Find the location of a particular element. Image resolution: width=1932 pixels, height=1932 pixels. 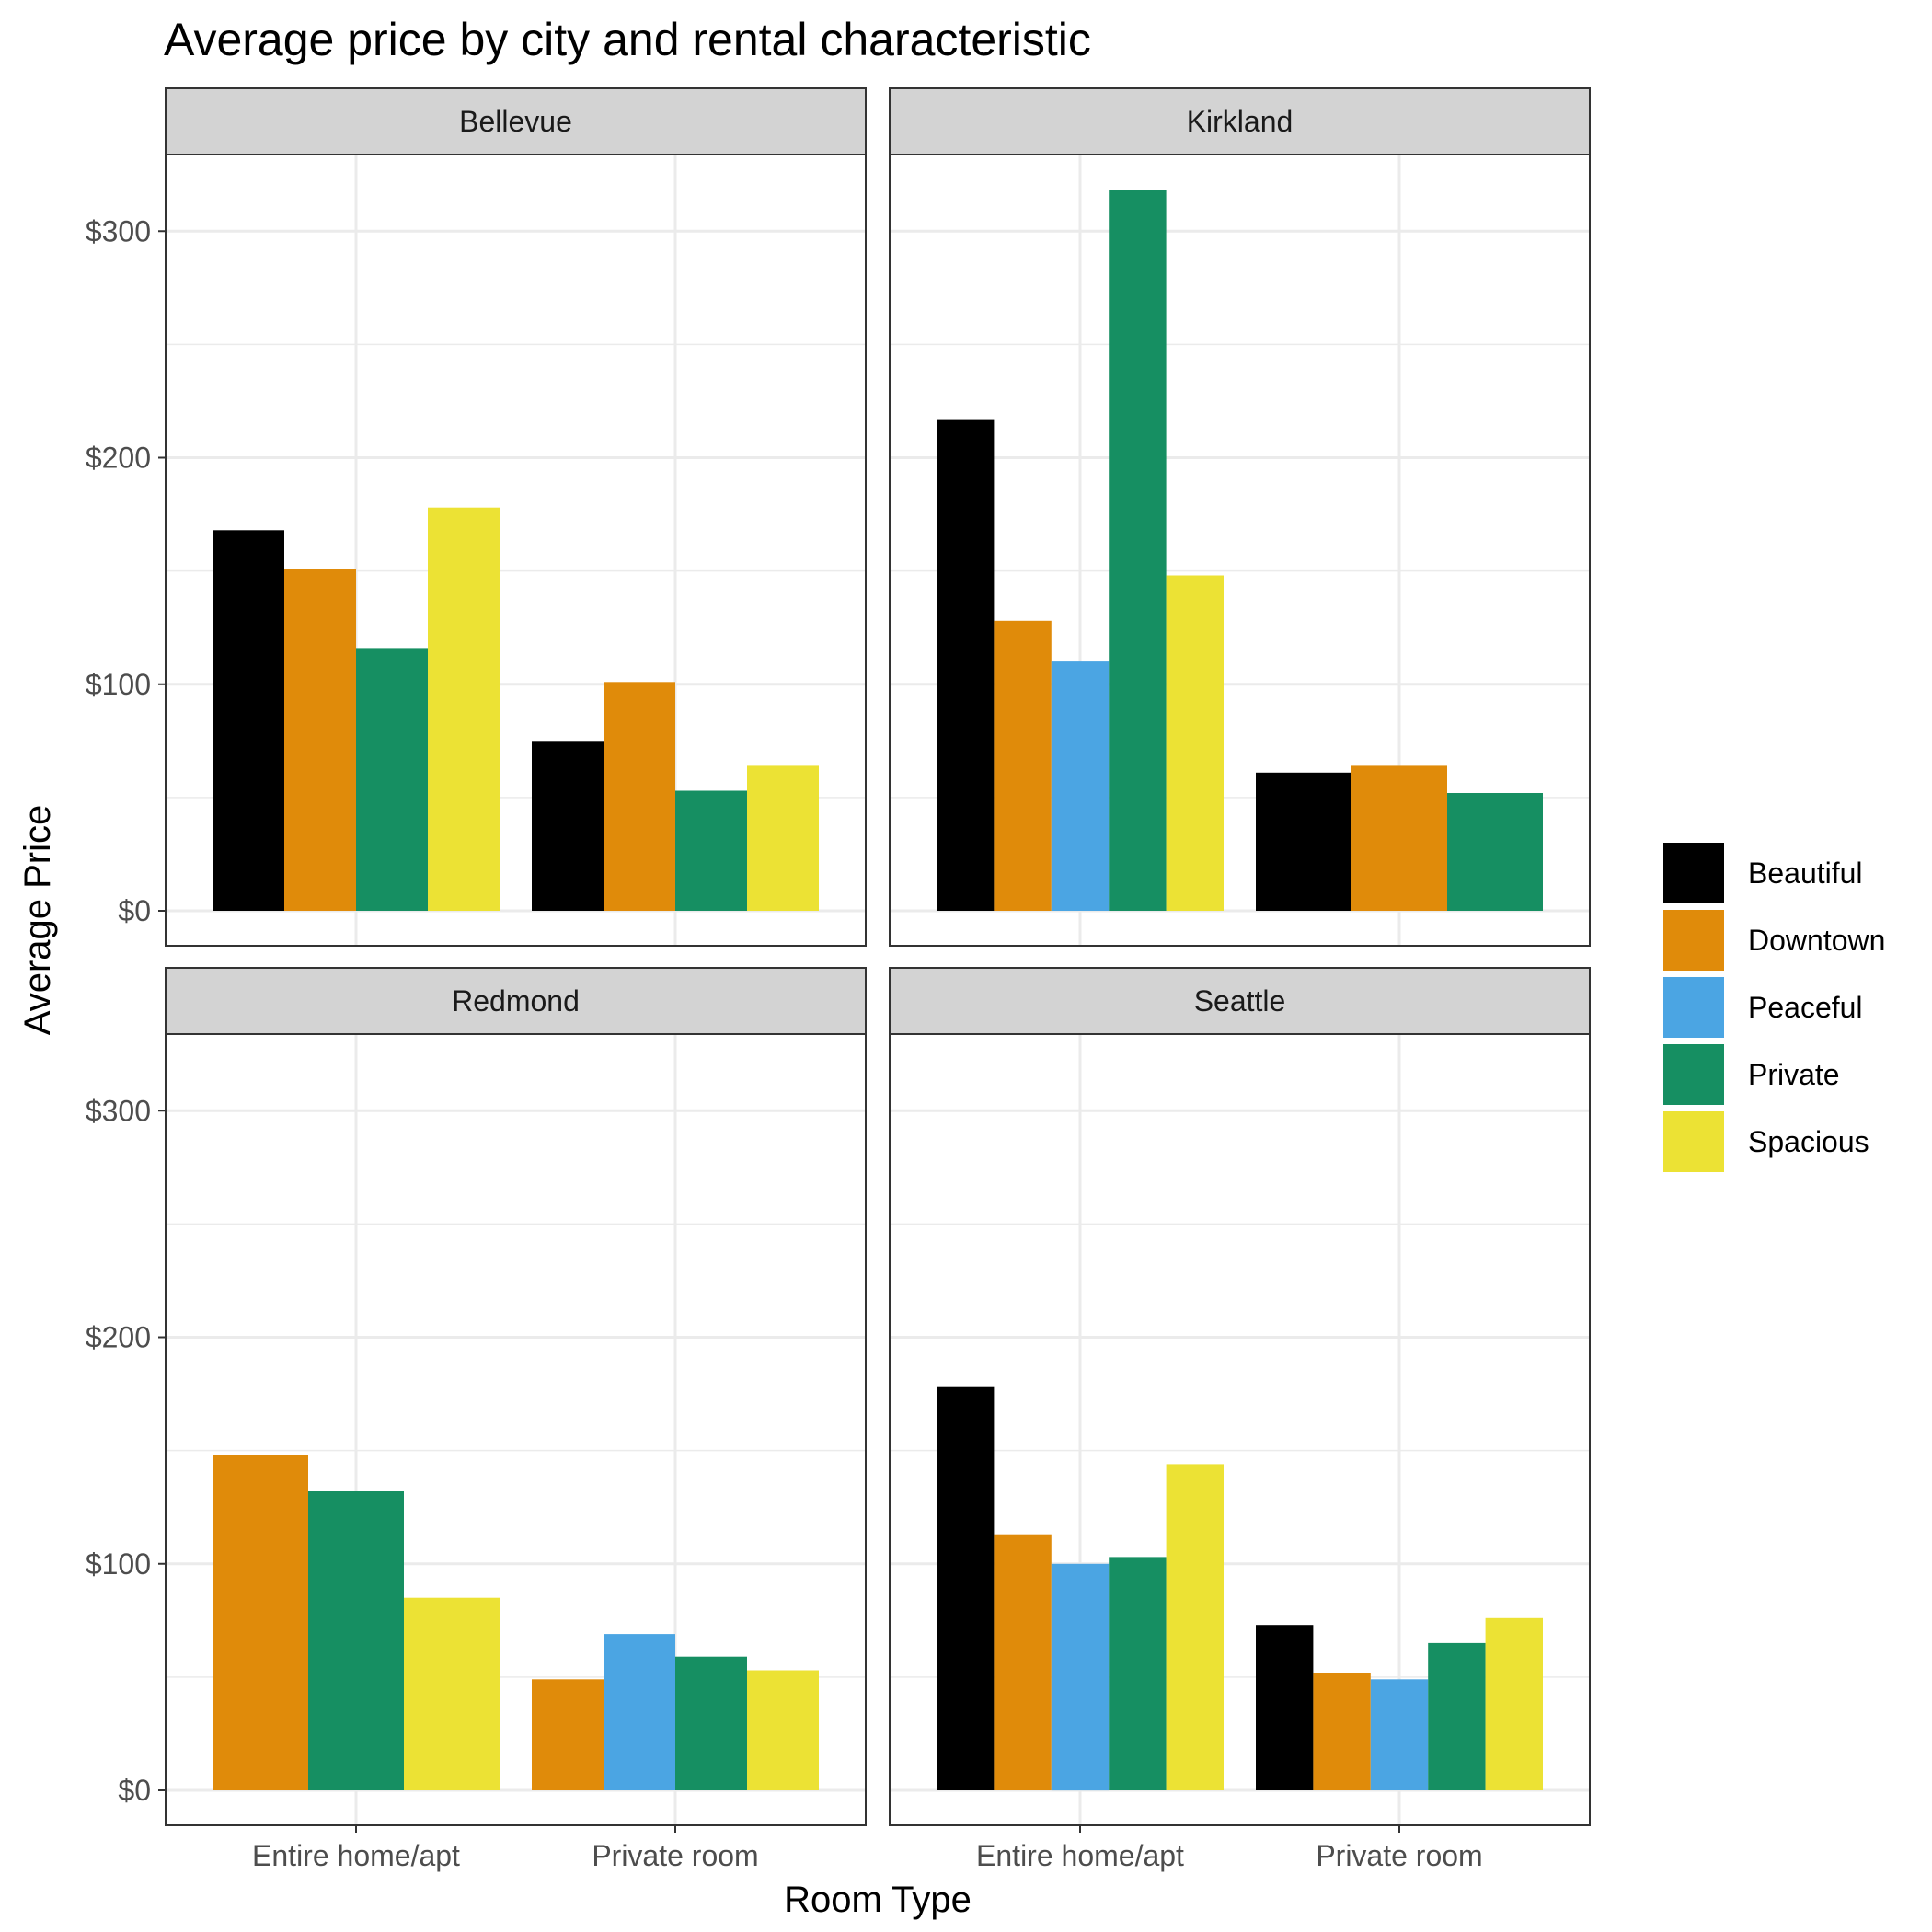

bar-kirkland-entire-home-apt-private is located at coordinates (1138, 550).